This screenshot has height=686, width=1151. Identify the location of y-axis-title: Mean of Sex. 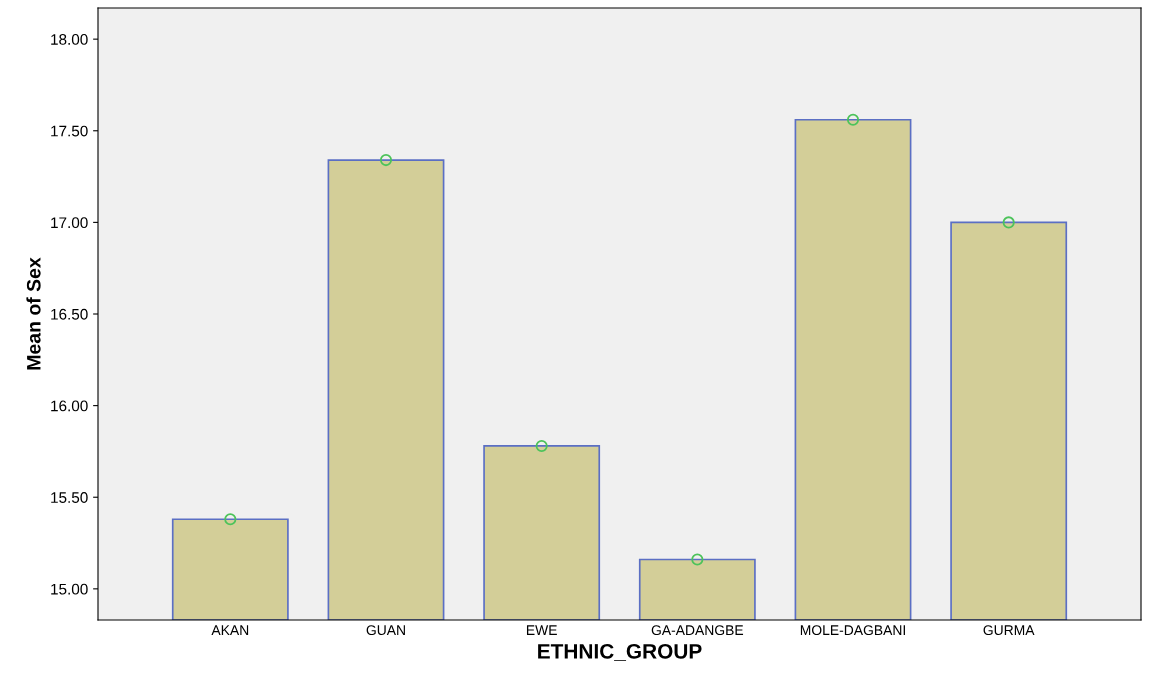
(33, 313).